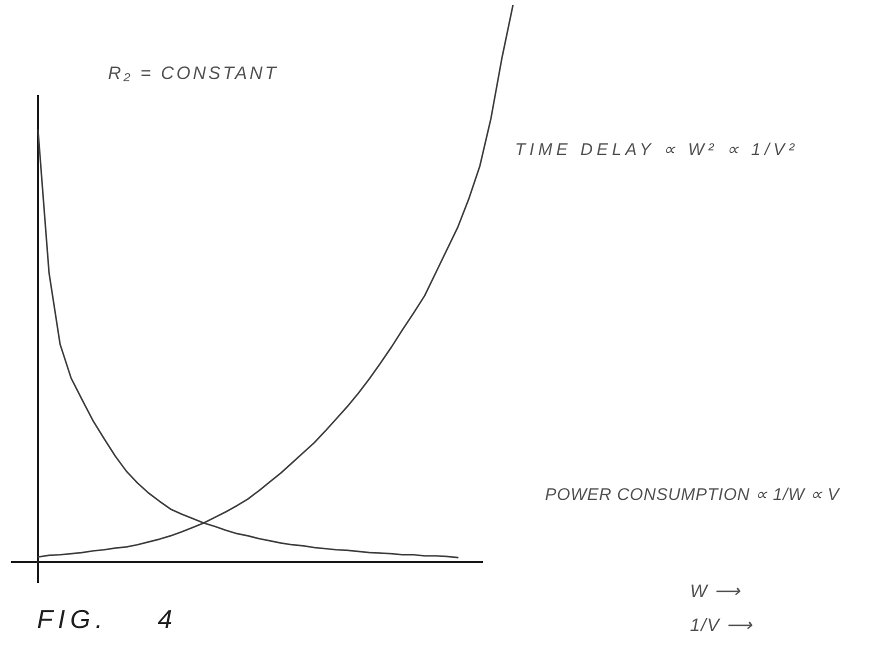 The height and width of the screenshot is (663, 882). I want to click on series-label: TIME DELAY ∝ W² ∝ 1/V², so click(656, 150).